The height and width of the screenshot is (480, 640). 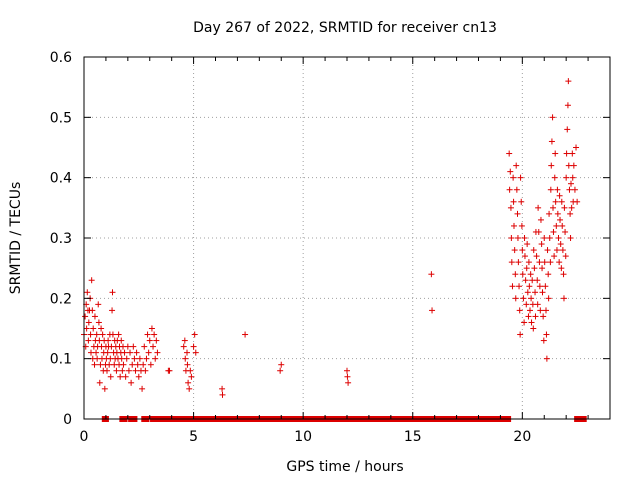 I want to click on y-axis-label: SRMTID / TECUs, so click(x=16, y=238).